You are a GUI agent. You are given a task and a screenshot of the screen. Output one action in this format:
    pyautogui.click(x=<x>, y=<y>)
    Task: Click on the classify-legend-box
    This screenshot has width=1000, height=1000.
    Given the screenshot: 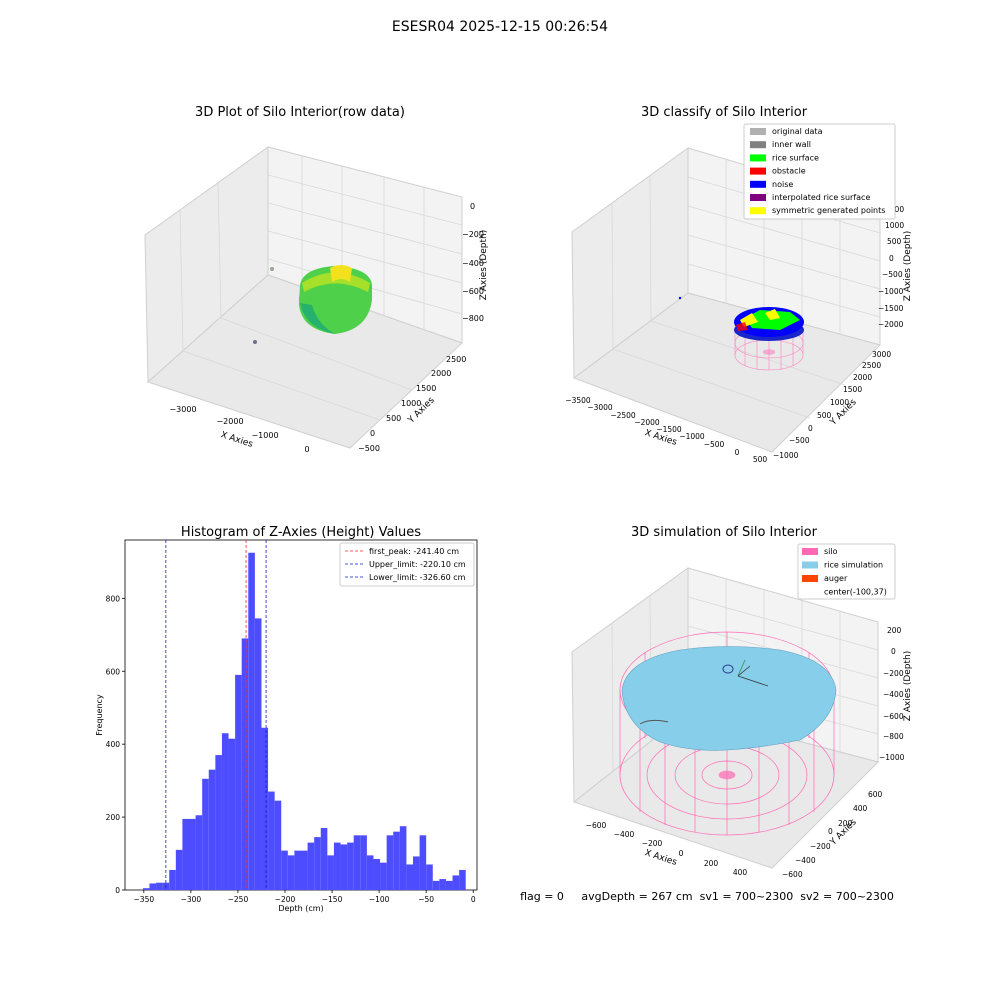 What is the action you would take?
    pyautogui.click(x=819, y=171)
    